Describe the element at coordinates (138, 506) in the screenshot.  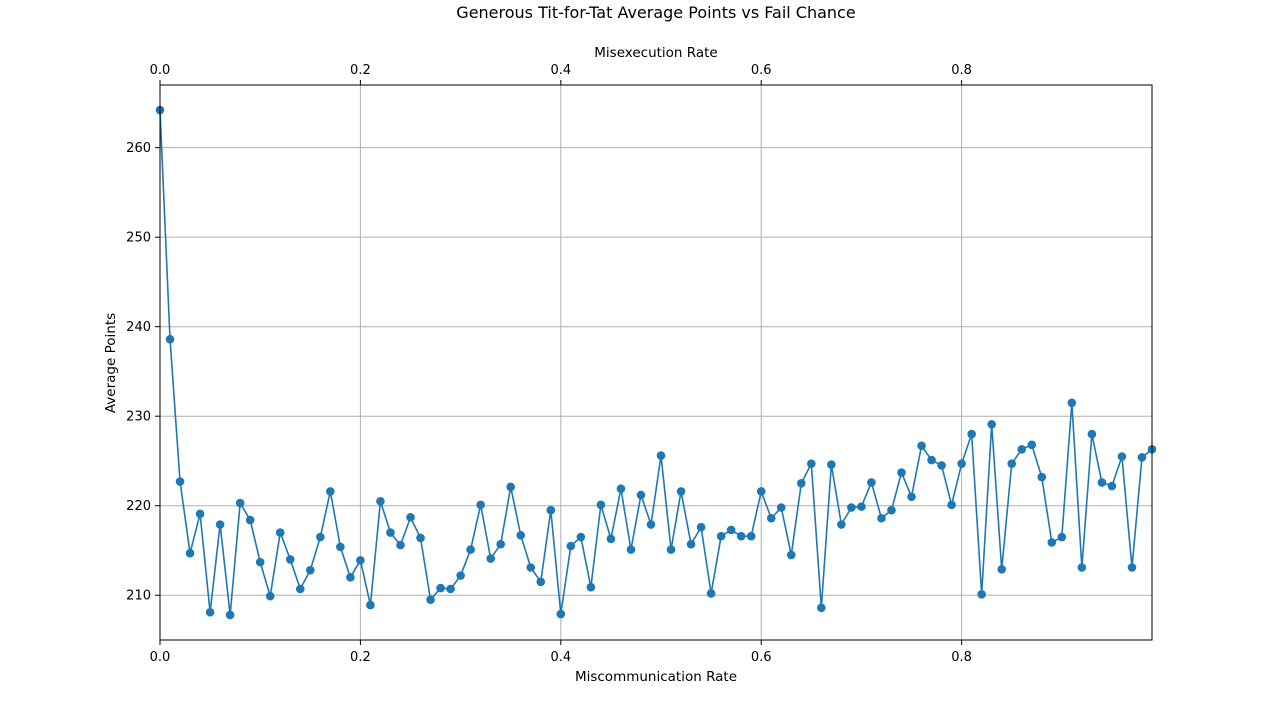
I see `y-tick-label: 220` at that location.